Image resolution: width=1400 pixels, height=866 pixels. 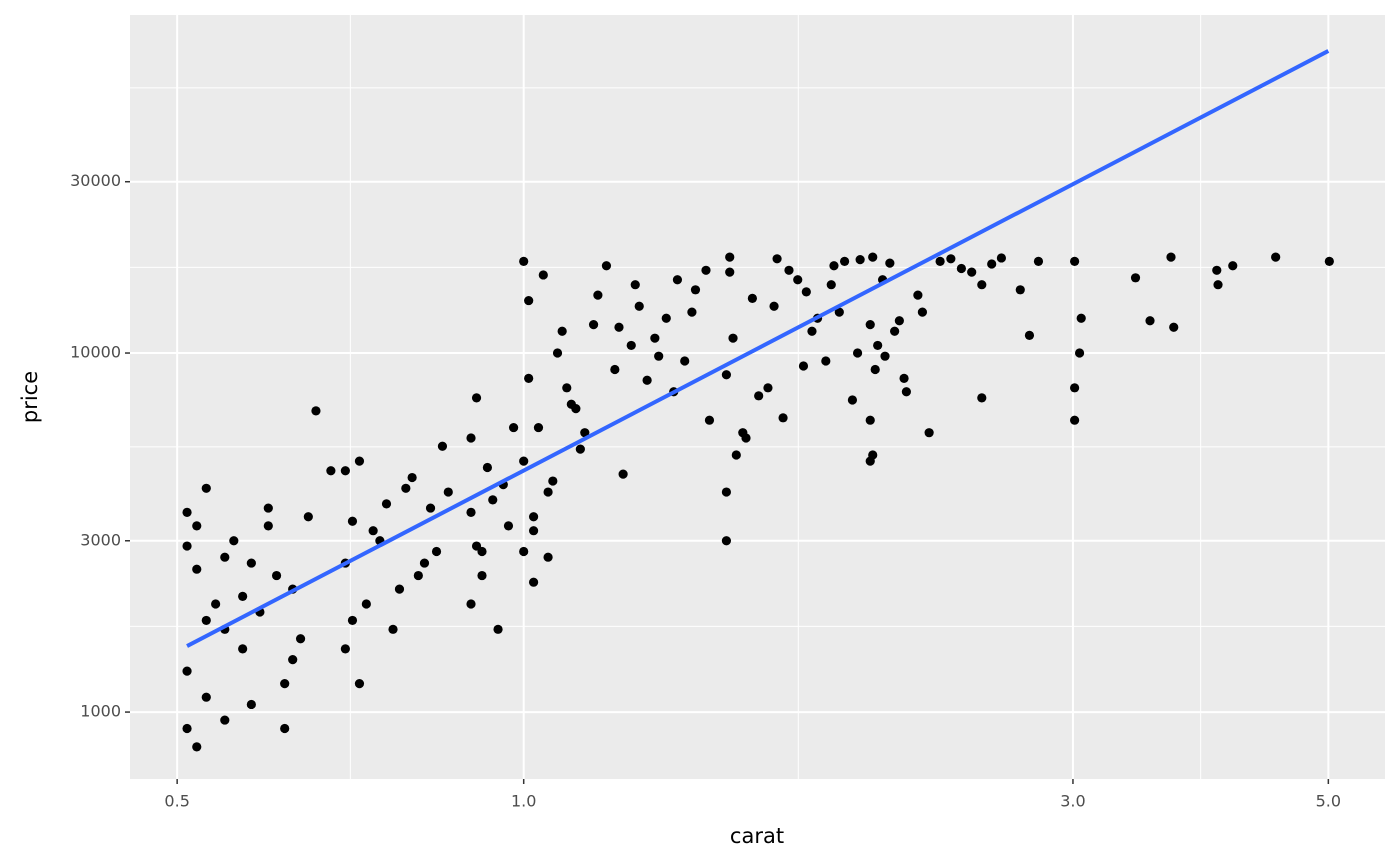 I want to click on x-tick-label: 1.0, so click(x=523, y=801).